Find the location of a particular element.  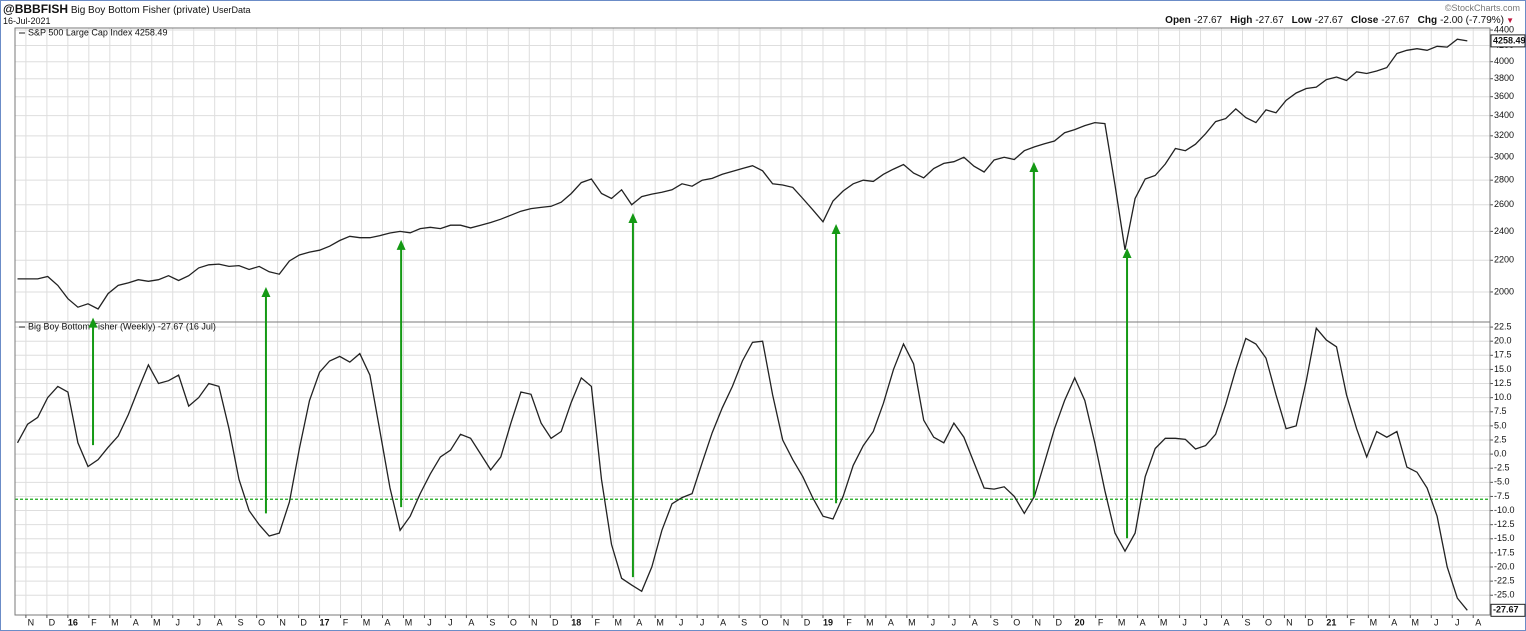

y-tick-label: 2000 is located at coordinates (1504, 291).